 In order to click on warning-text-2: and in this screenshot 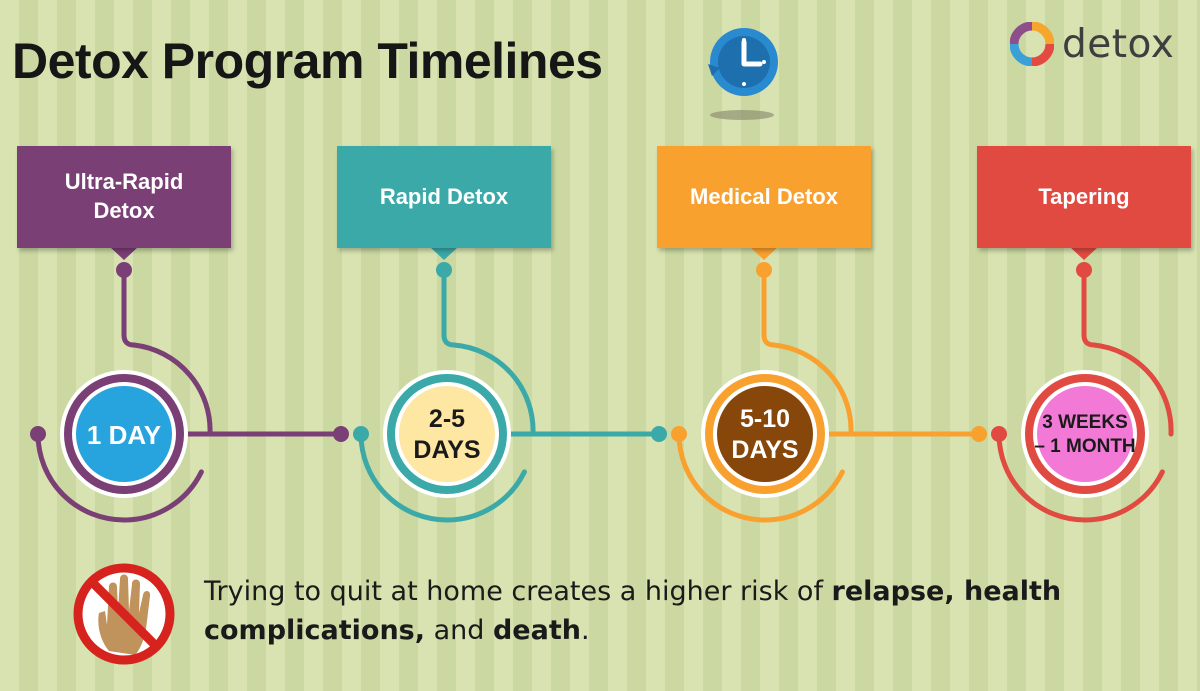, I will do `click(459, 631)`.